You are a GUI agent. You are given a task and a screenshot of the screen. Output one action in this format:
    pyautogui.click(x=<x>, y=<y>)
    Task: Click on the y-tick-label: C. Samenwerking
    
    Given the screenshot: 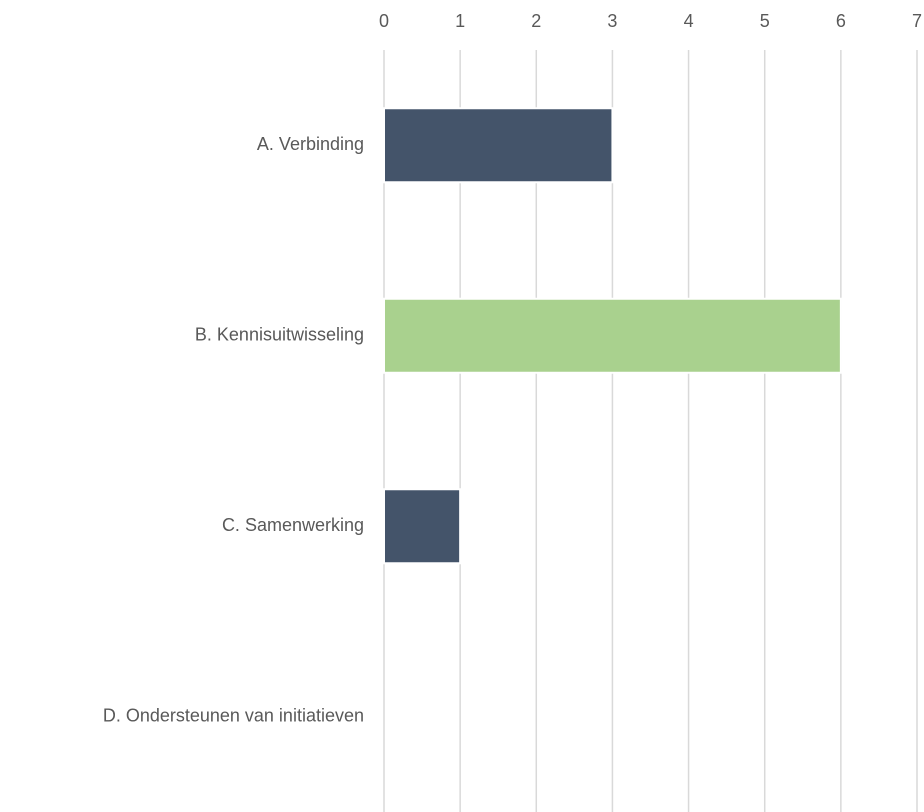 What is the action you would take?
    pyautogui.click(x=293, y=525)
    